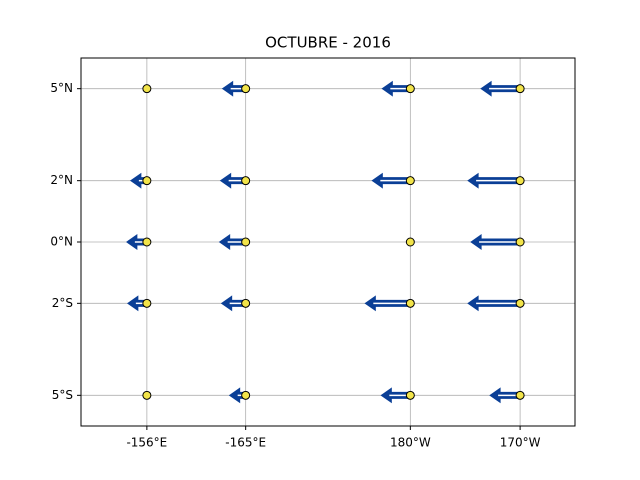 The width and height of the screenshot is (640, 480). What do you see at coordinates (245, 443) in the screenshot?
I see `x-tick-label: -165°E` at bounding box center [245, 443].